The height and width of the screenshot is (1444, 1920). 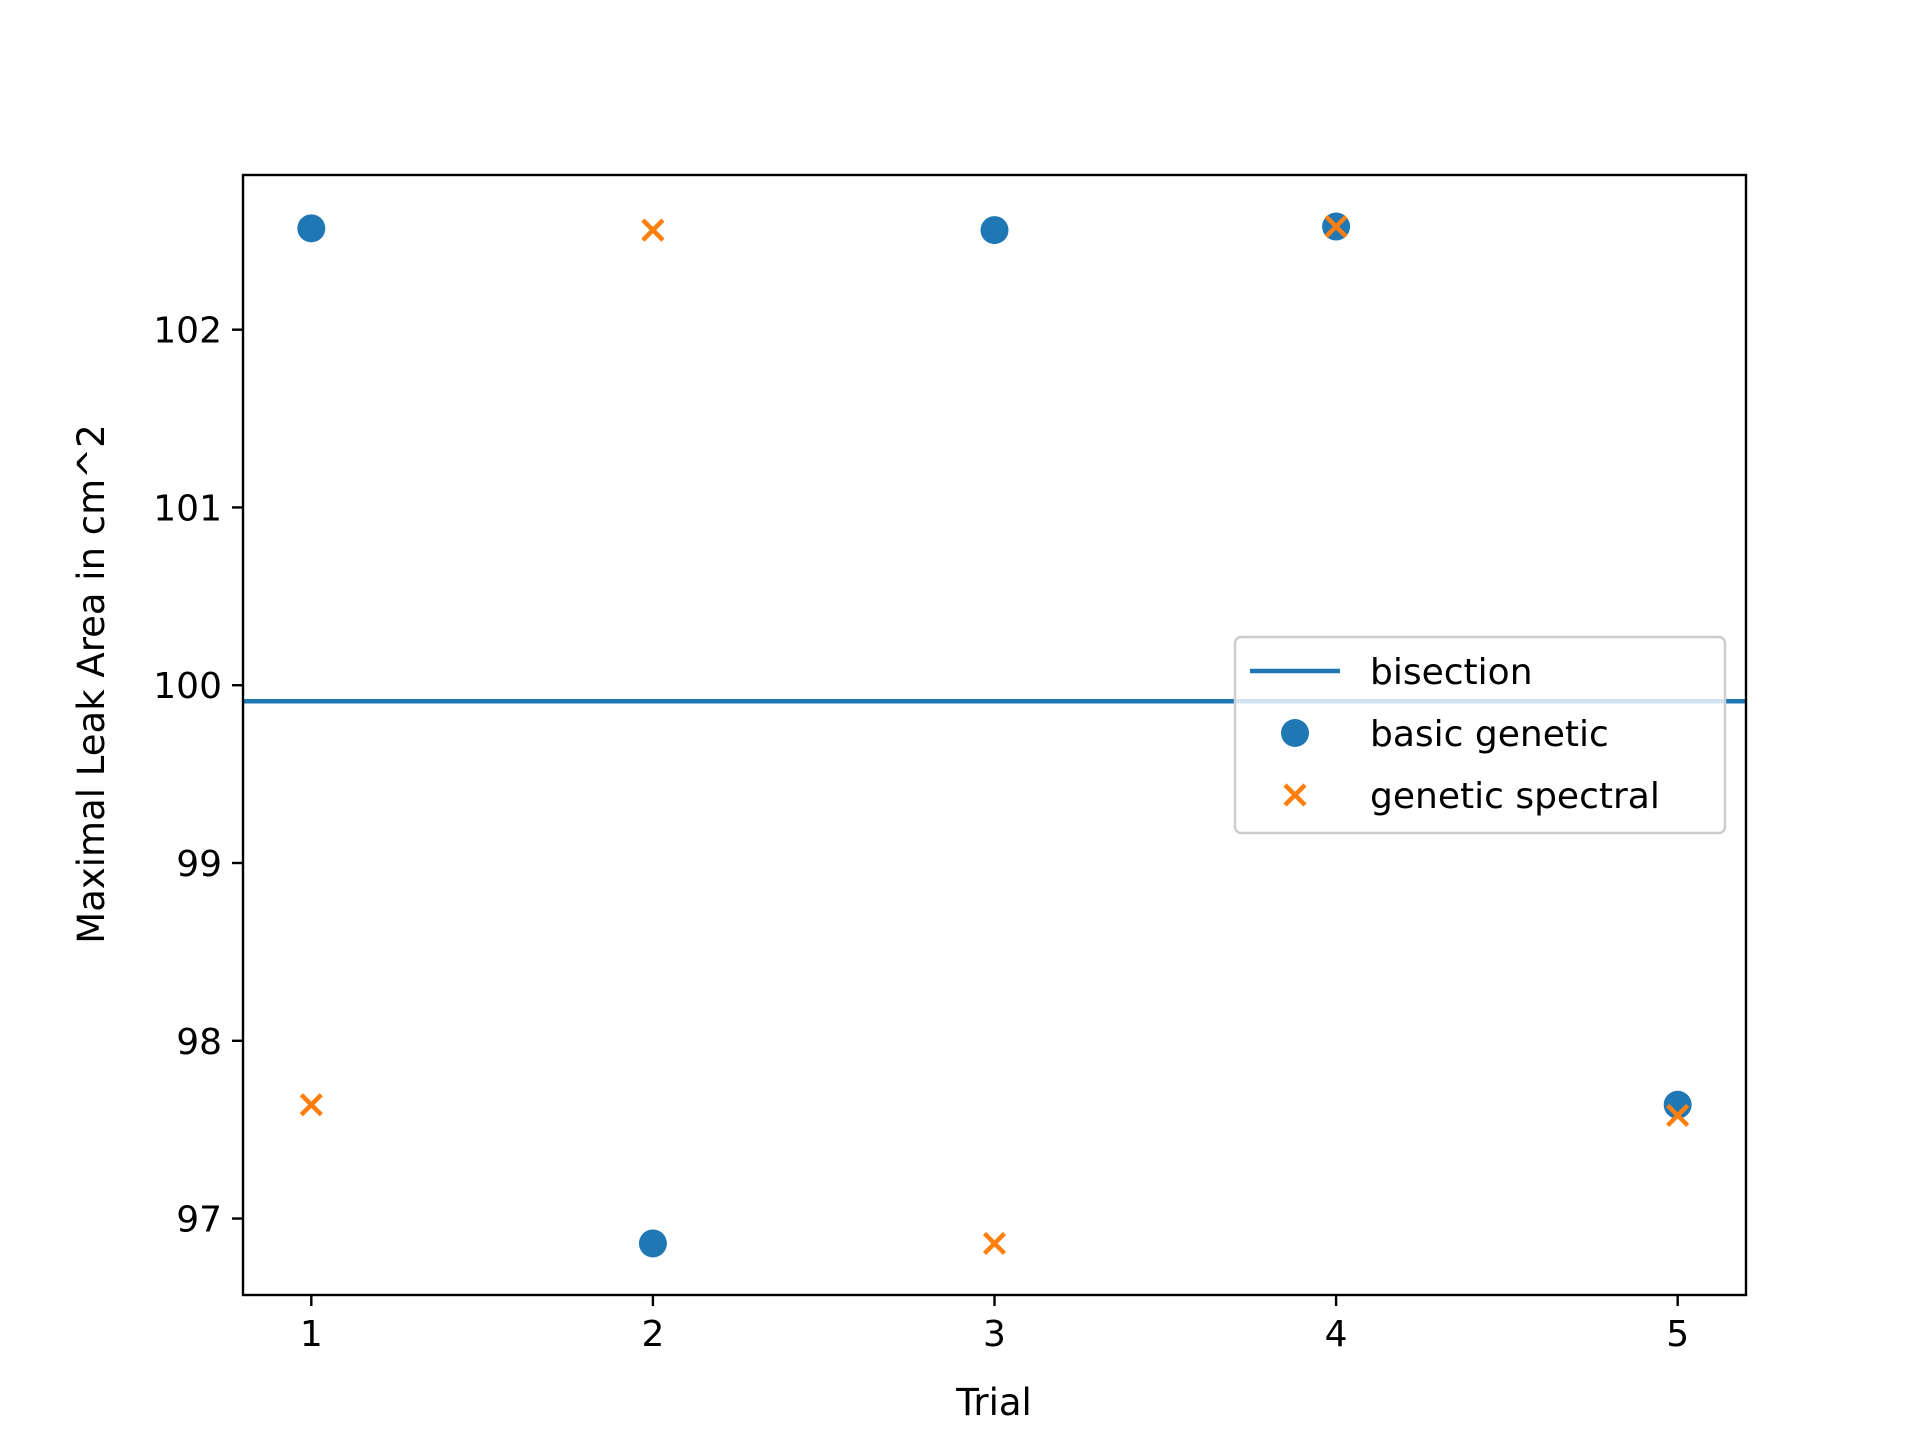 What do you see at coordinates (187, 686) in the screenshot?
I see `y-tick-label: 100` at bounding box center [187, 686].